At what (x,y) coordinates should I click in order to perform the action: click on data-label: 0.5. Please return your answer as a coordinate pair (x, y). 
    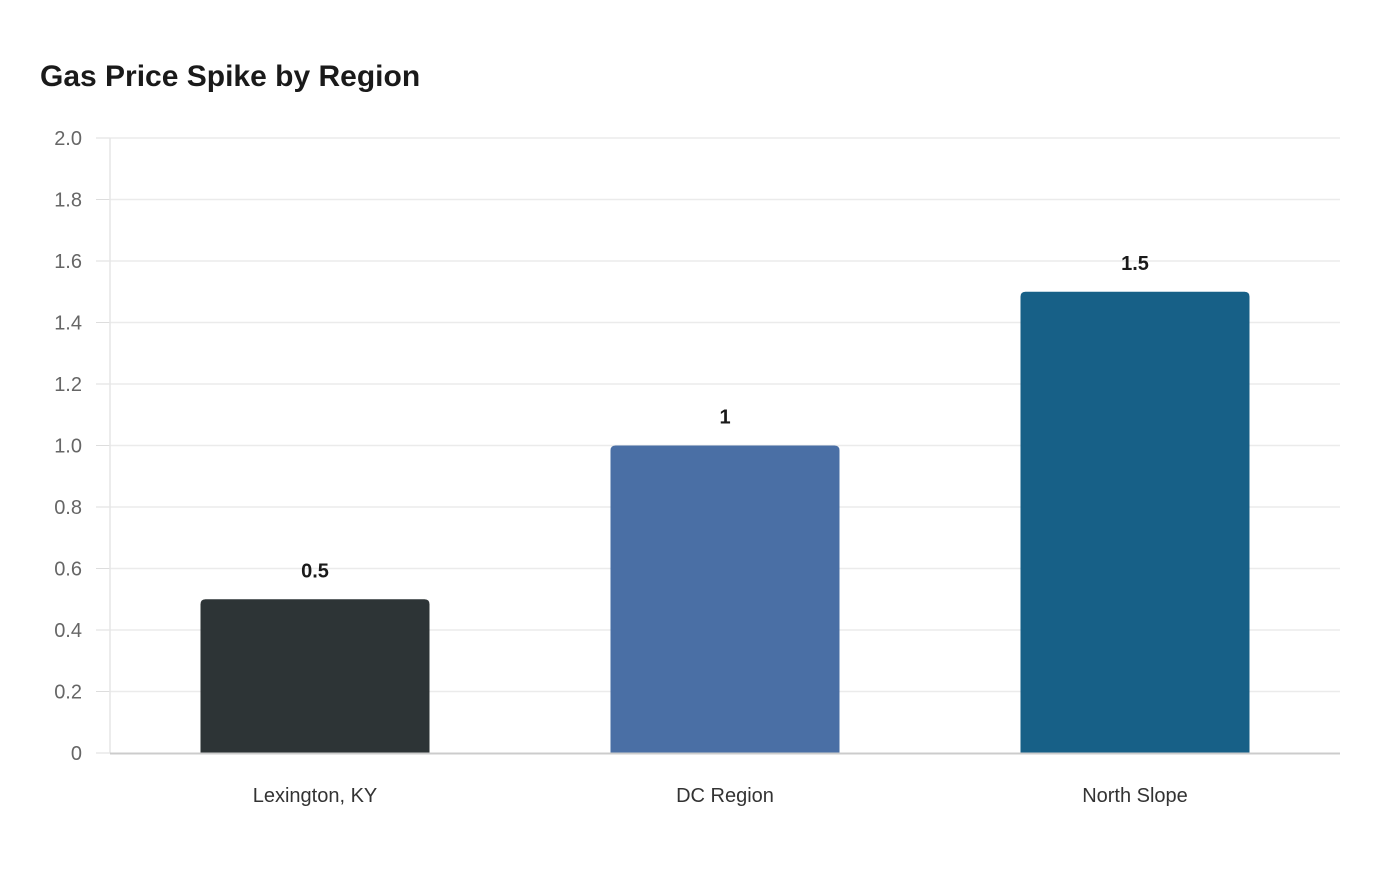
    Looking at the image, I should click on (315, 571).